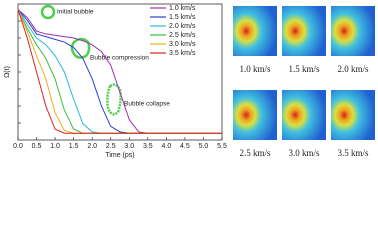  What do you see at coordinates (255, 69) in the screenshot?
I see `panel-caption: 1.0 km/s` at bounding box center [255, 69].